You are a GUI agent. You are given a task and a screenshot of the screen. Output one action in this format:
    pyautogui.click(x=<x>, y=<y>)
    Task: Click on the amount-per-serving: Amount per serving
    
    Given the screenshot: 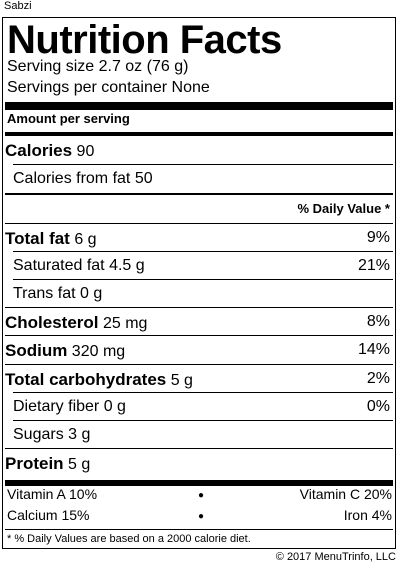 What is the action you would take?
    pyautogui.click(x=68, y=118)
    